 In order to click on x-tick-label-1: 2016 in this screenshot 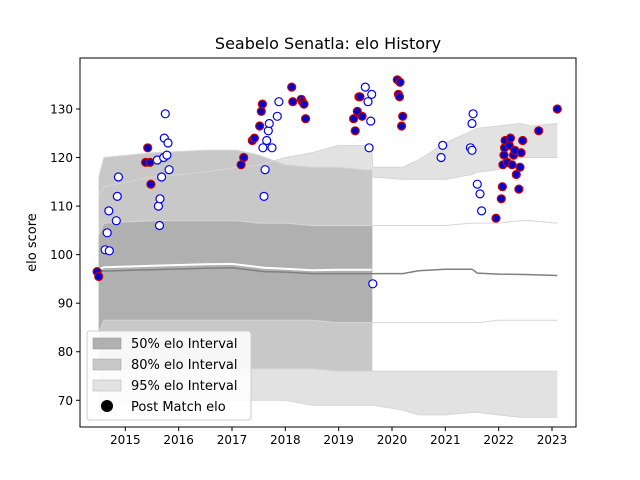, I will do `click(178, 440)`.